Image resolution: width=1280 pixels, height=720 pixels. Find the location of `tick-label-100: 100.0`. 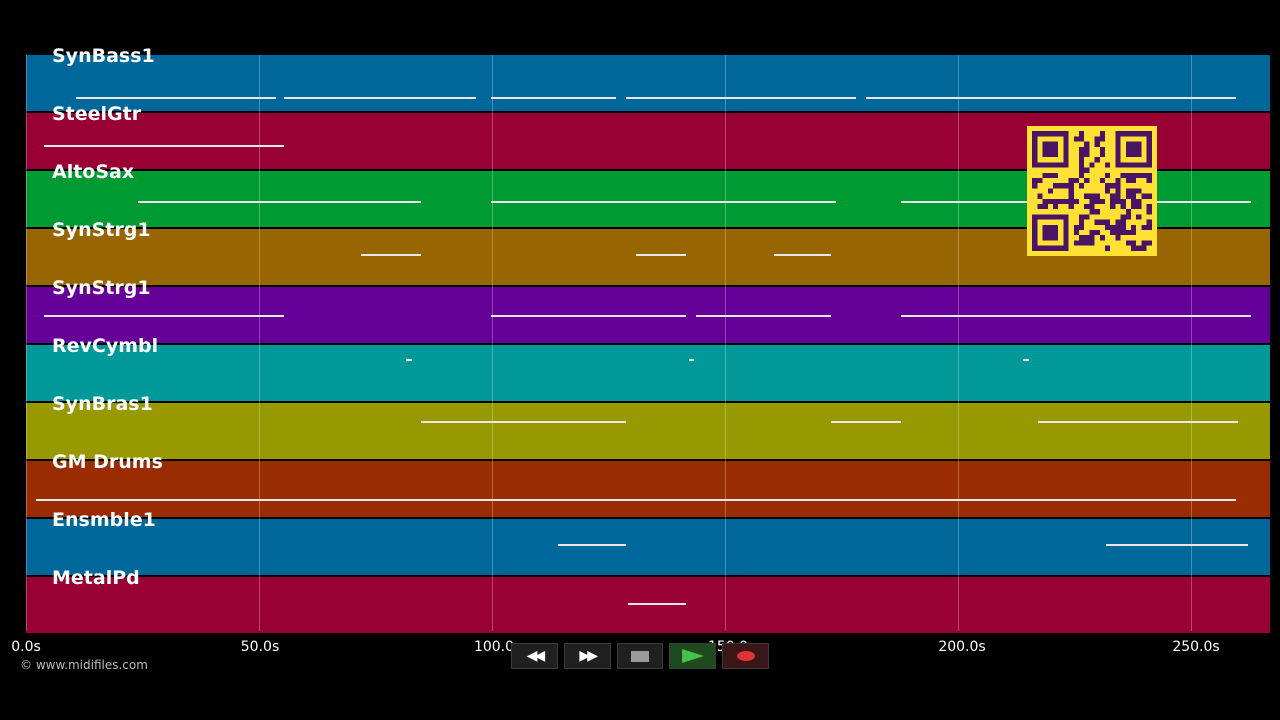

tick-label-100: 100.0 is located at coordinates (494, 647).